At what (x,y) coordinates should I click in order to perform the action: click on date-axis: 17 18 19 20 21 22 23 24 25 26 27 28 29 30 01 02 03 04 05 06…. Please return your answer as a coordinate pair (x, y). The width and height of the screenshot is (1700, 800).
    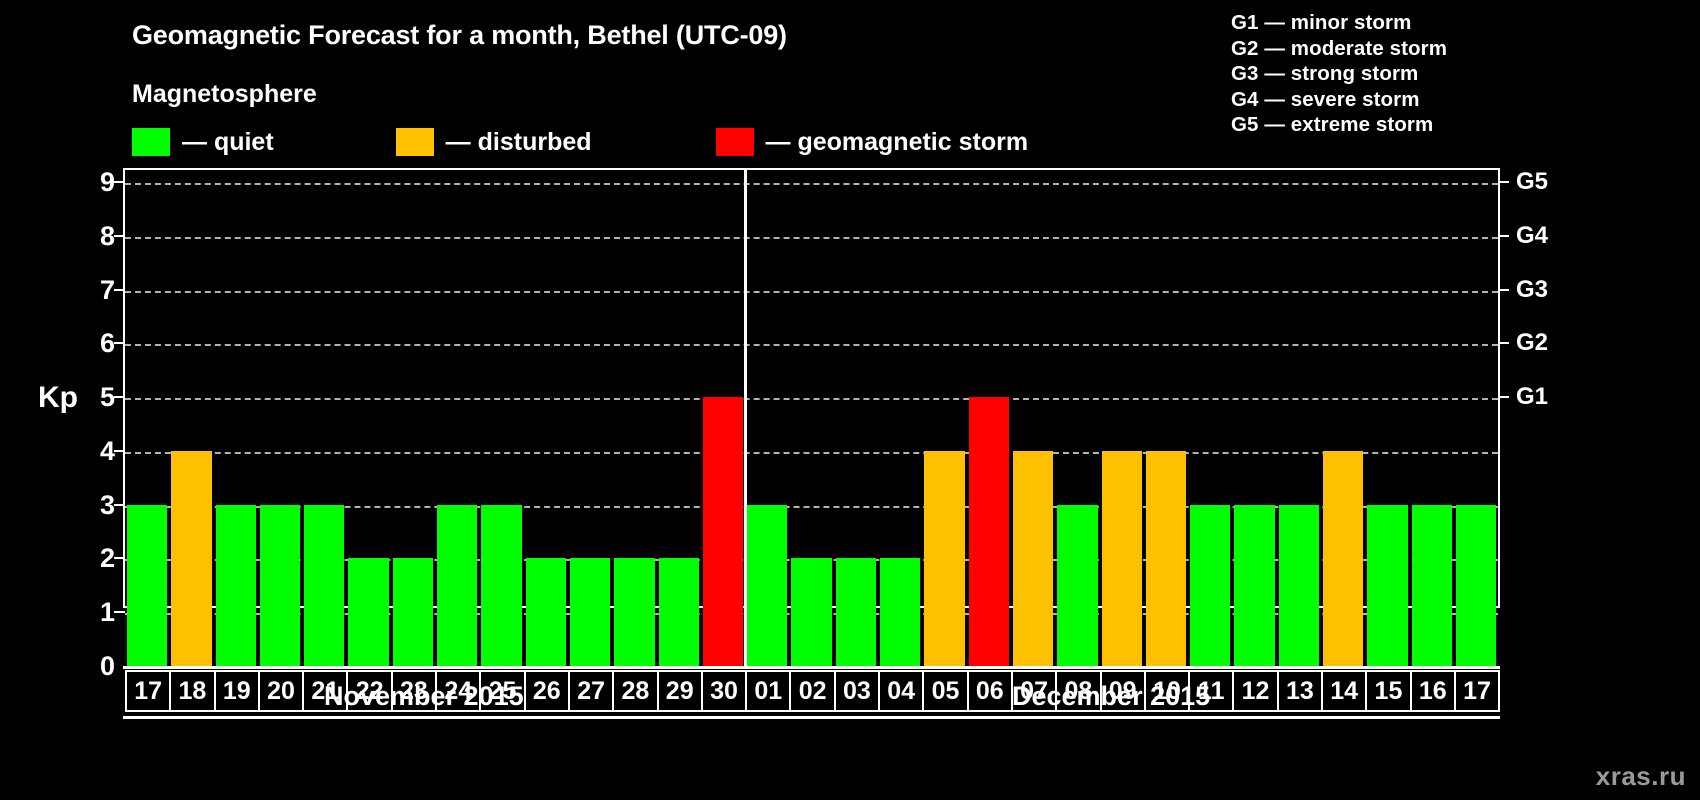
    Looking at the image, I should click on (813, 691).